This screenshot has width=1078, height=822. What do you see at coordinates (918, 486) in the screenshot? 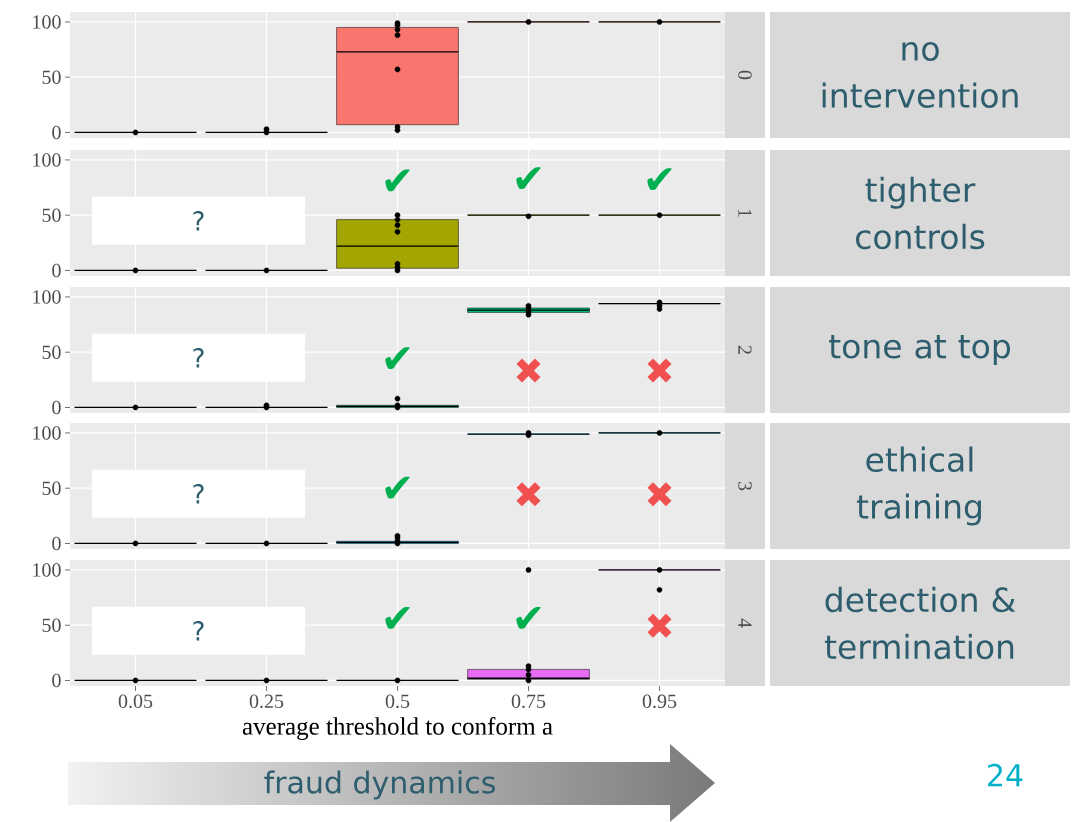
I see `text: ethical training` at bounding box center [918, 486].